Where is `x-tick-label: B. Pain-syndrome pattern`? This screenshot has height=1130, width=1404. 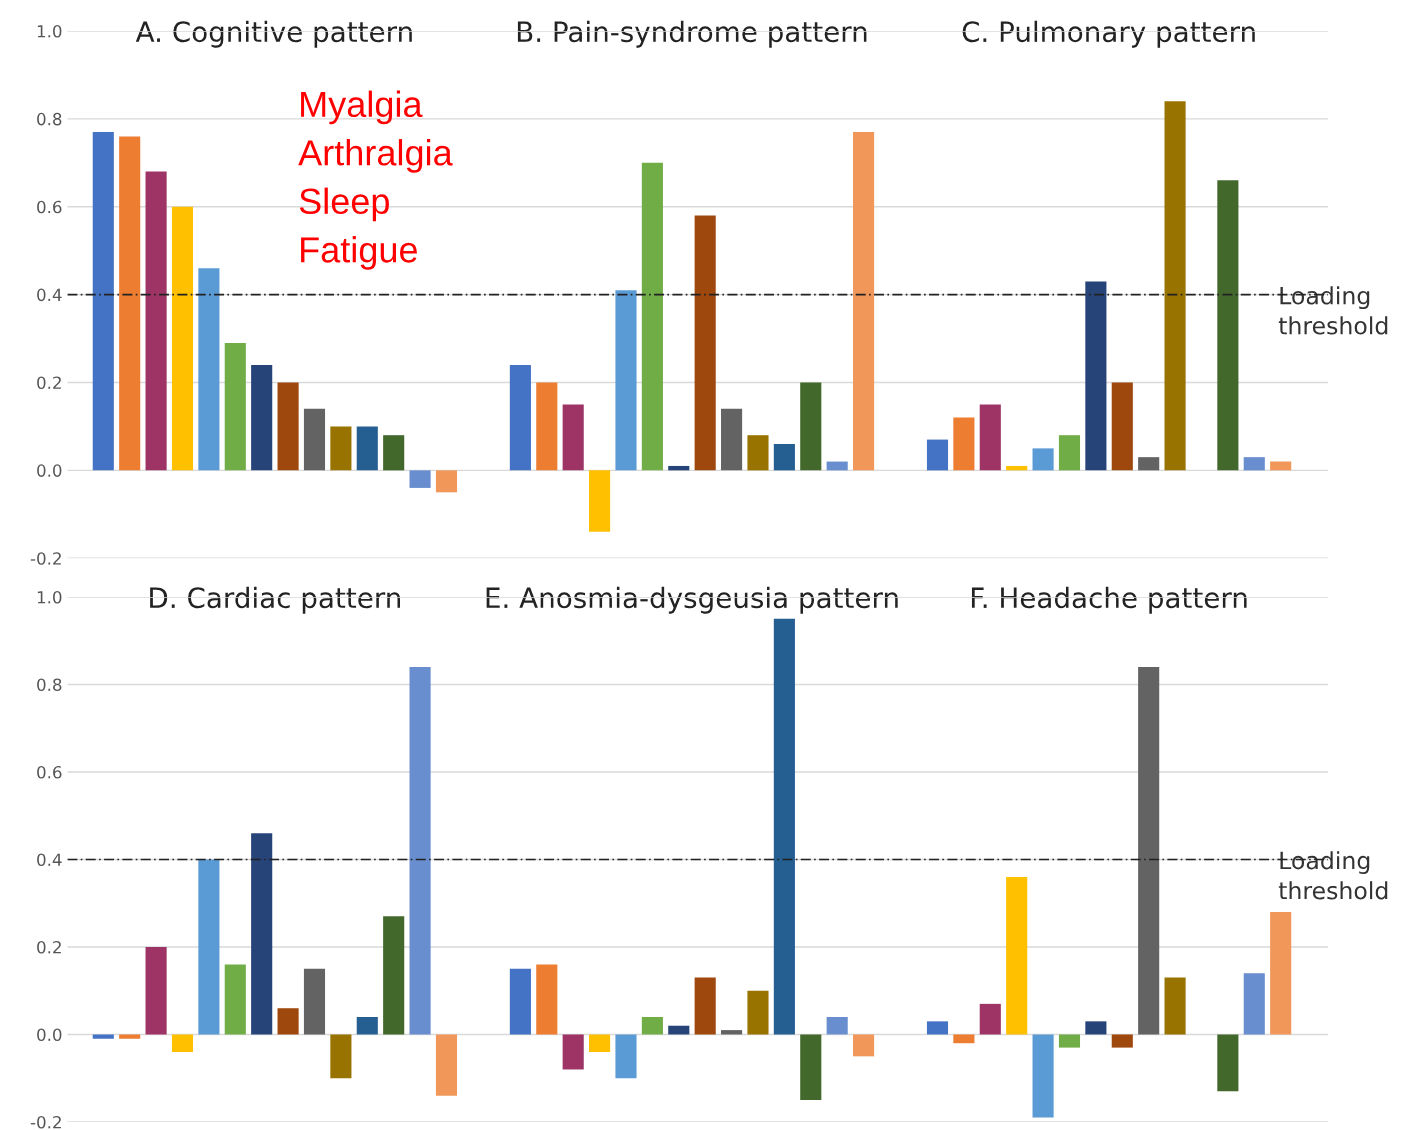 x-tick-label: B. Pain-syndrome pattern is located at coordinates (692, 34).